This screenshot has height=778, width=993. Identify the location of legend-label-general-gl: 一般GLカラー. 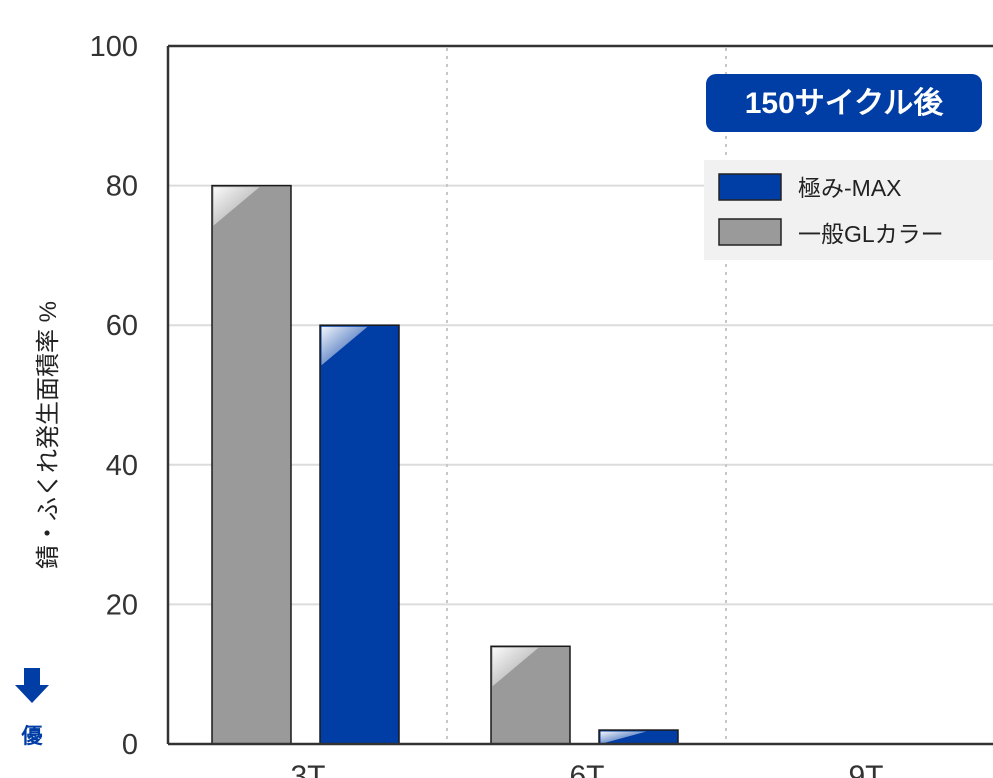
(871, 234).